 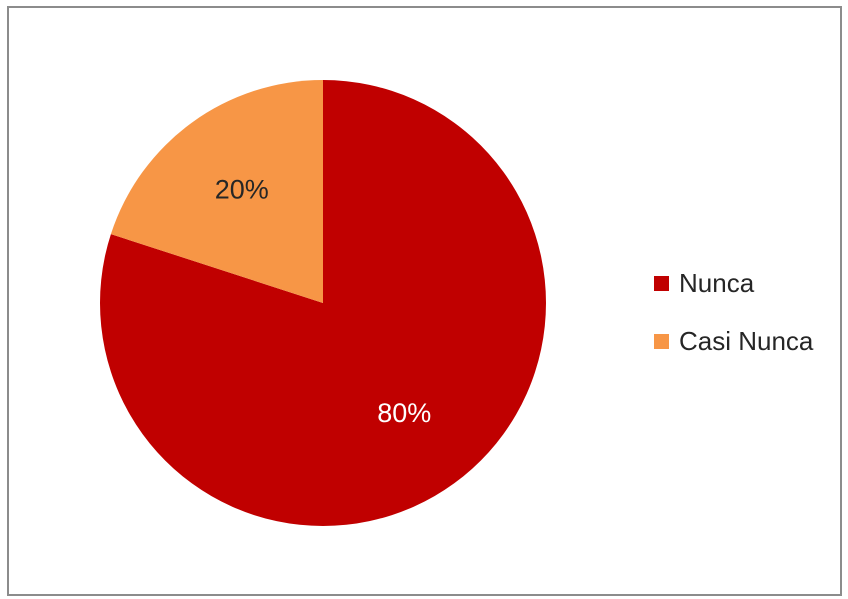 What do you see at coordinates (661, 341) in the screenshot?
I see `legend-swatch-casi-nunca` at bounding box center [661, 341].